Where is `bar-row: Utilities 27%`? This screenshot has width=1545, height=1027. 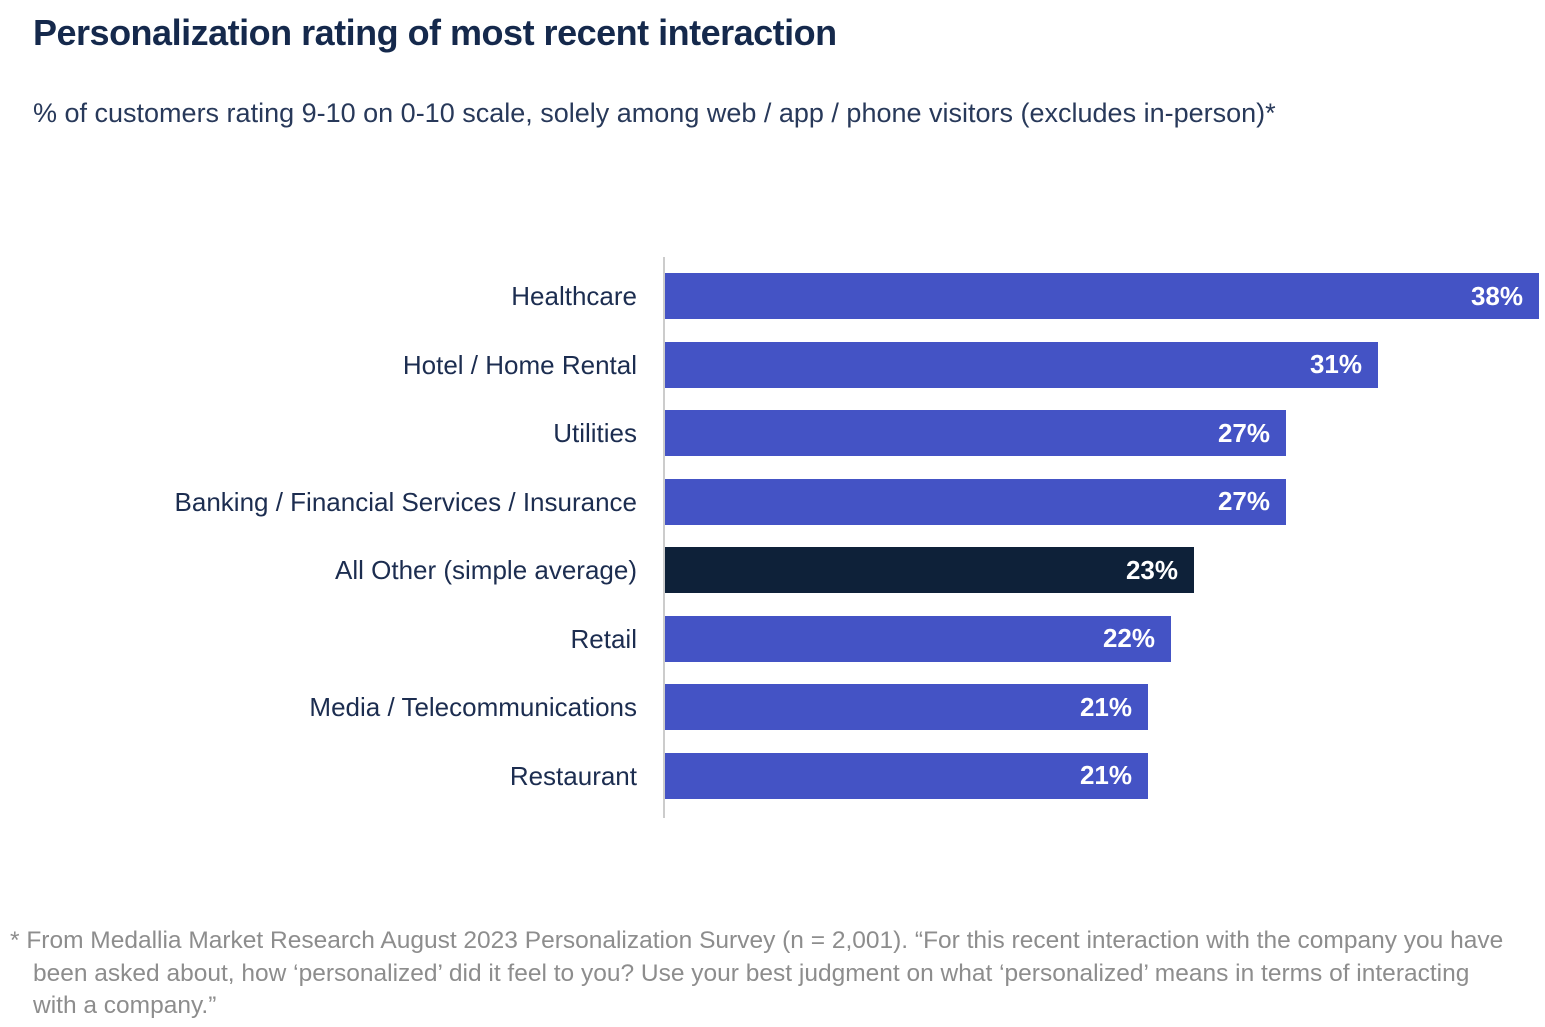
bar-row: Utilities 27% is located at coordinates (772, 433).